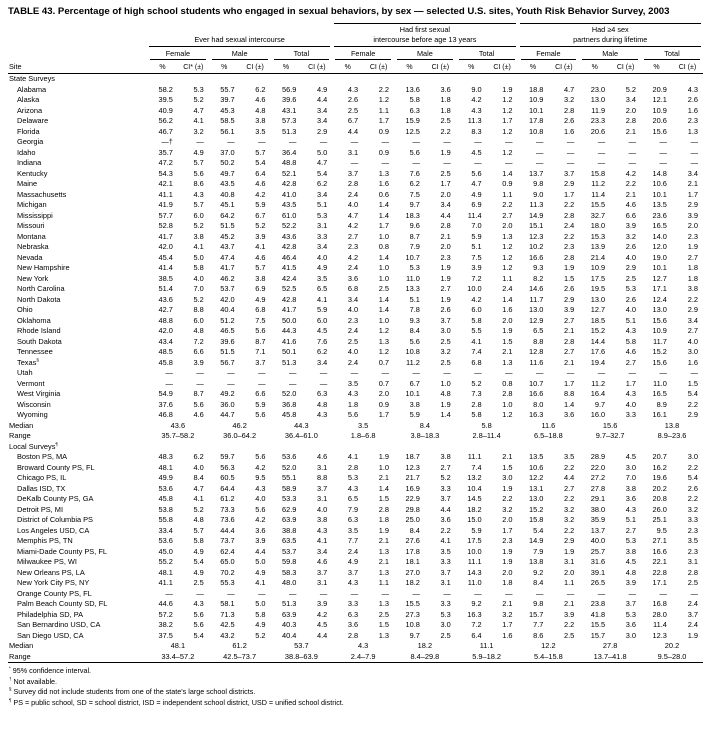 This screenshot has width=711, height=754. What do you see at coordinates (198, 488) in the screenshot?
I see `value-cell: 4.7` at bounding box center [198, 488].